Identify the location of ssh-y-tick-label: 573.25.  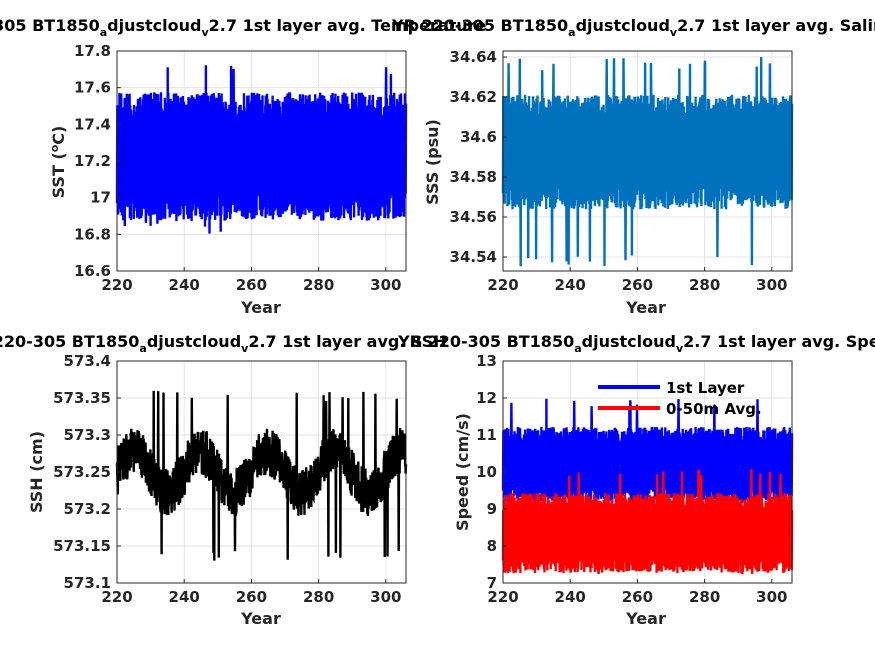
(82, 472).